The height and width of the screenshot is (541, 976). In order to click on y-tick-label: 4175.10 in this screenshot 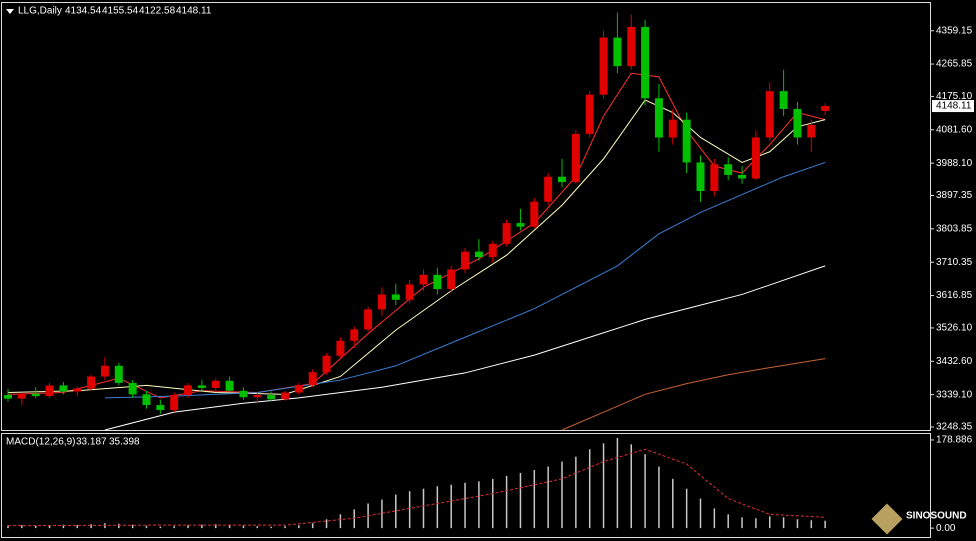, I will do `click(954, 96)`.